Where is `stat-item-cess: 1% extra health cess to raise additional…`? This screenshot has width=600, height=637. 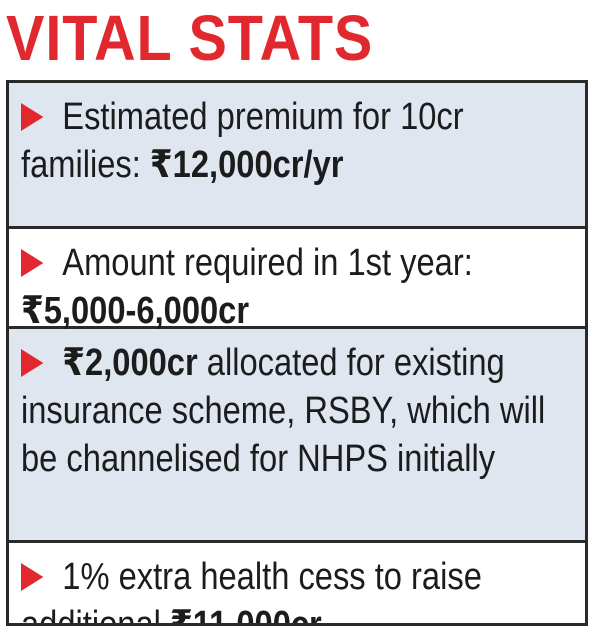 stat-item-cess: 1% extra health cess to raise additional… is located at coordinates (297, 583).